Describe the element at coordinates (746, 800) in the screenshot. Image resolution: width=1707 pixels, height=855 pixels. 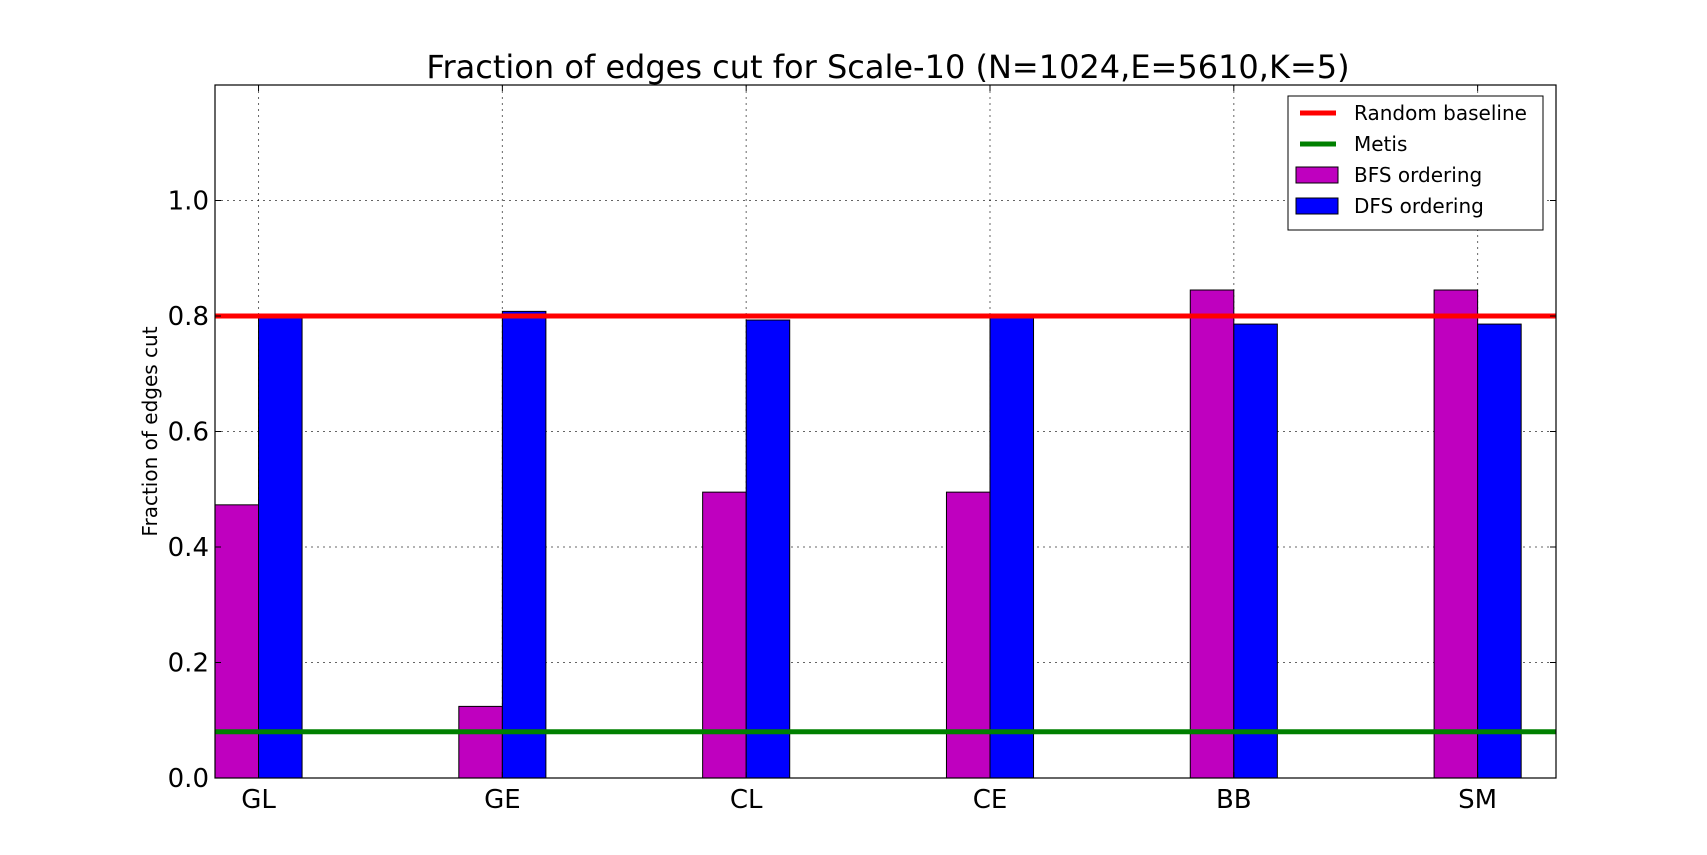
I see `x-tick-label: CL` at that location.